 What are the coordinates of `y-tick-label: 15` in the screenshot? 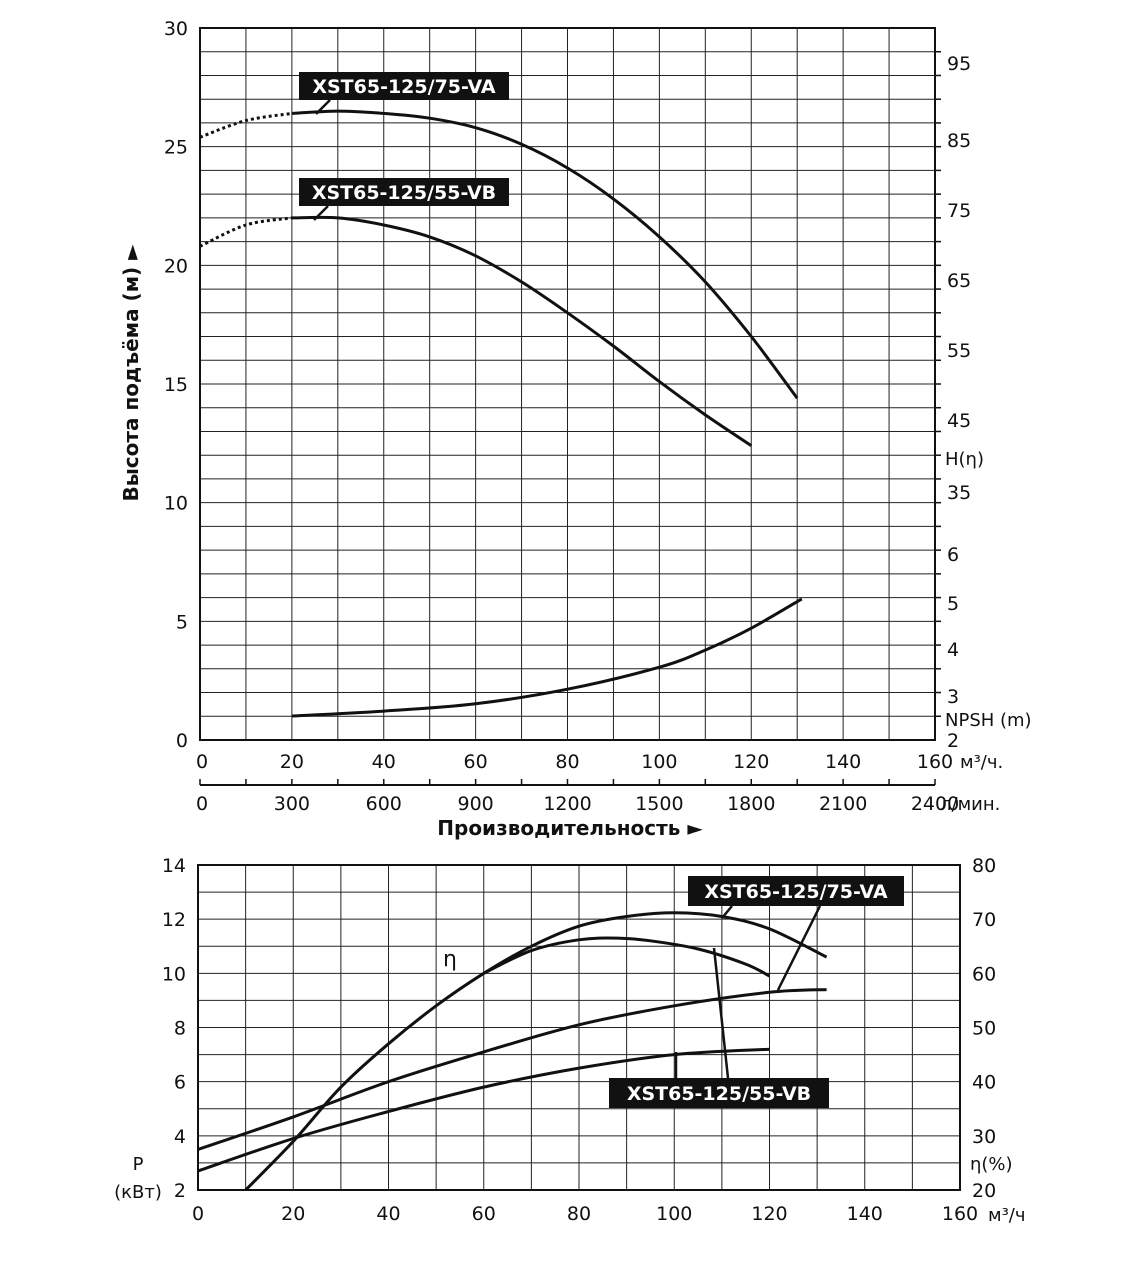 It's located at (176, 385).